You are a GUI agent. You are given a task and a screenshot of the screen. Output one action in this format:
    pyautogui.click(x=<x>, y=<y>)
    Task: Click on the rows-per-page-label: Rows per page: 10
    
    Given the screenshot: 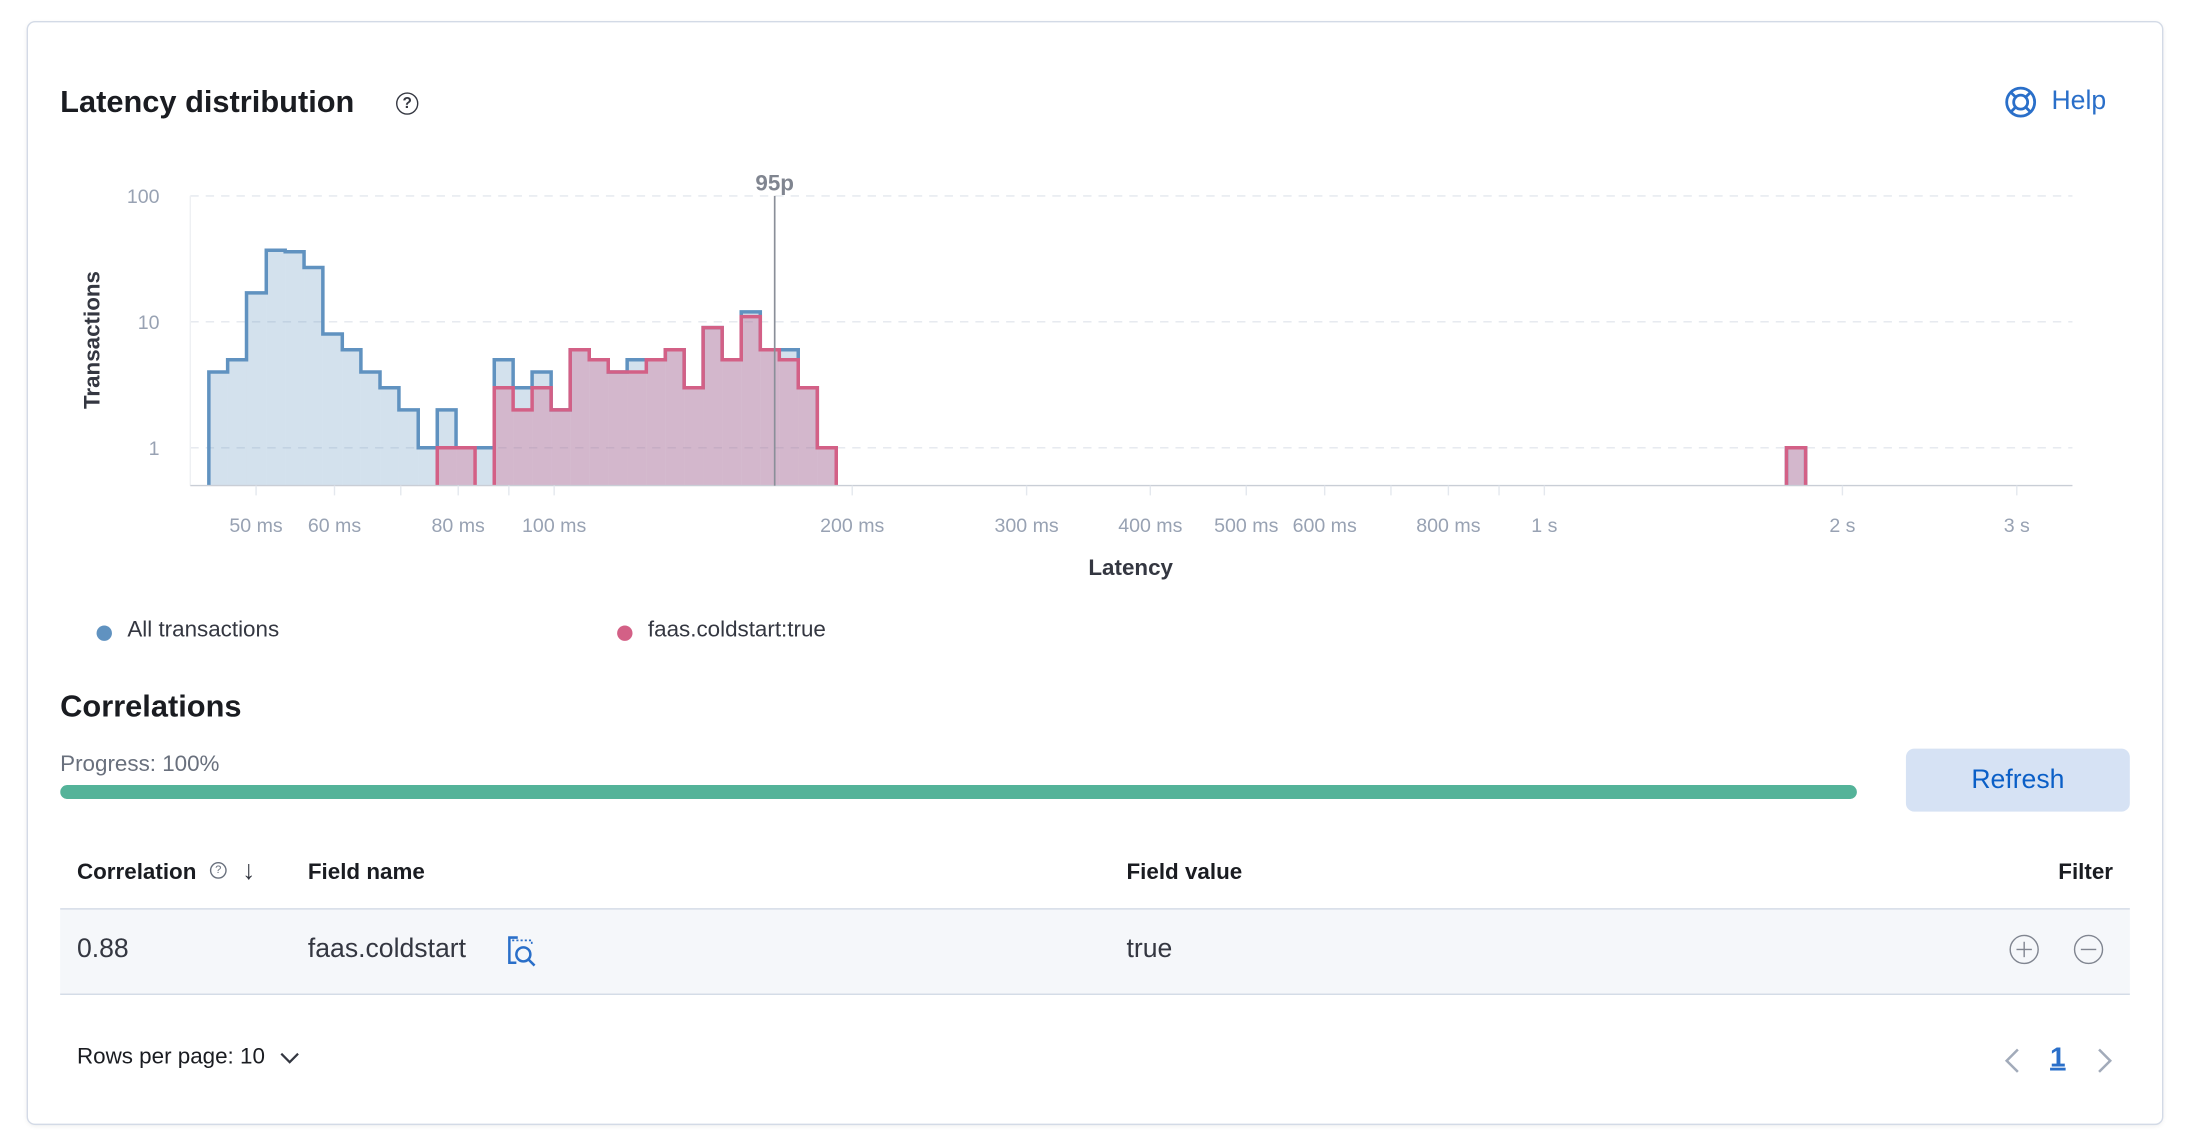 What is the action you would take?
    pyautogui.click(x=170, y=1057)
    